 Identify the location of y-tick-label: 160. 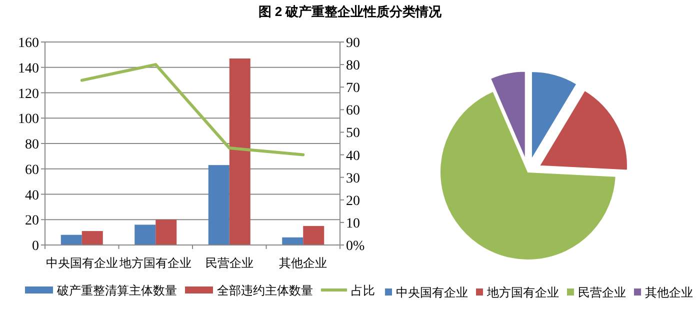
(28, 43).